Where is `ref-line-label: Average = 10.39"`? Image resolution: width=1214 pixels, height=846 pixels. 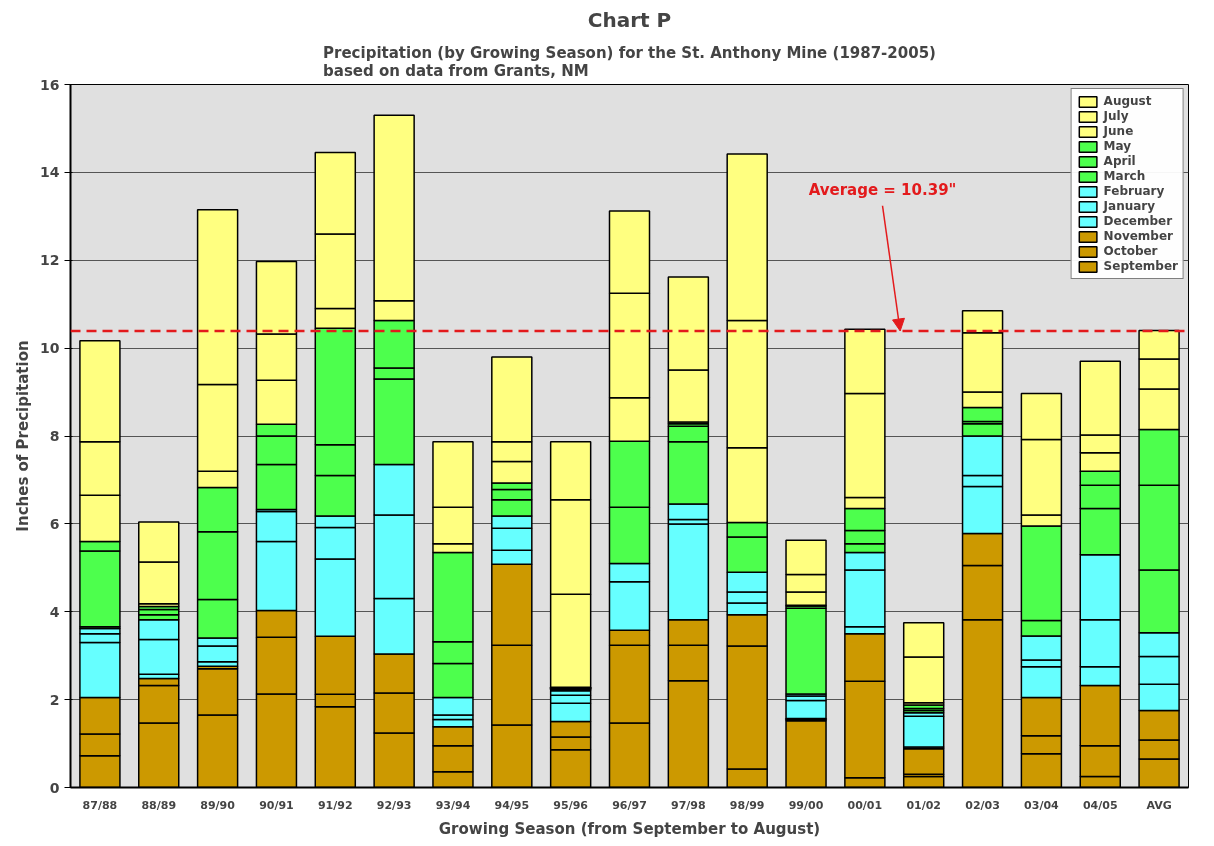
ref-line-label: Average = 10.39" is located at coordinates (882, 190).